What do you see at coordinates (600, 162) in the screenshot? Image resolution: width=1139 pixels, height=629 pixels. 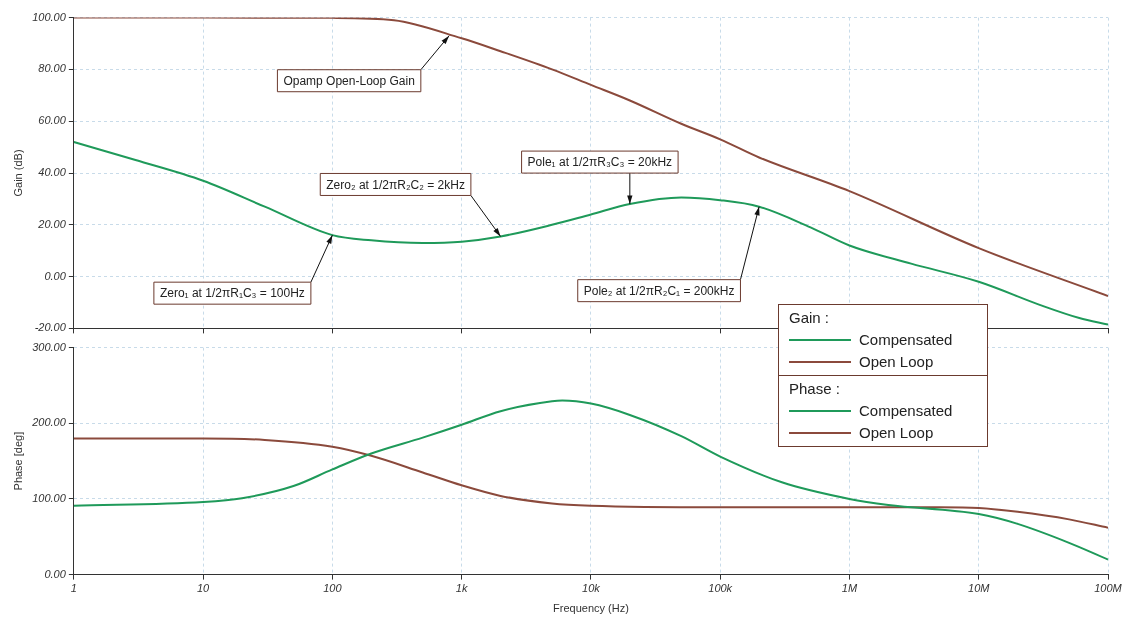 I see `annotation: Pole₁ at 1/2πR₃C₃ = 20kHz` at bounding box center [600, 162].